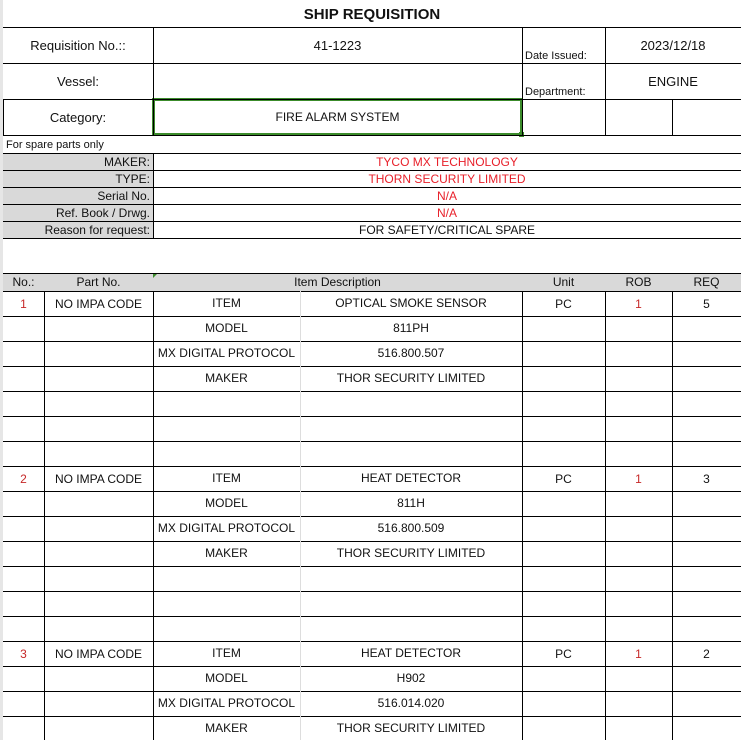 This screenshot has width=741, height=740. Describe the element at coordinates (78, 45) in the screenshot. I see `requisition-label: Requisition No.::` at that location.